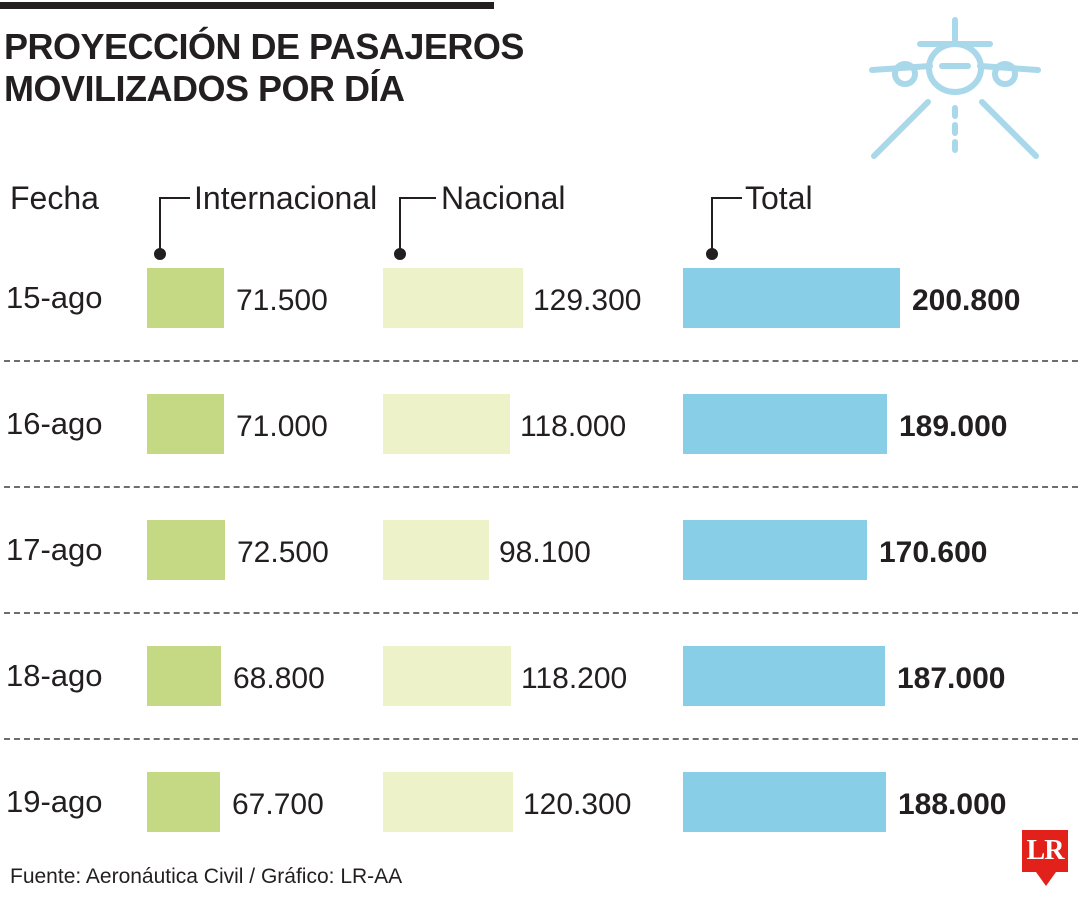  Describe the element at coordinates (587, 300) in the screenshot. I see `value-label-nacional: 129.300` at that location.